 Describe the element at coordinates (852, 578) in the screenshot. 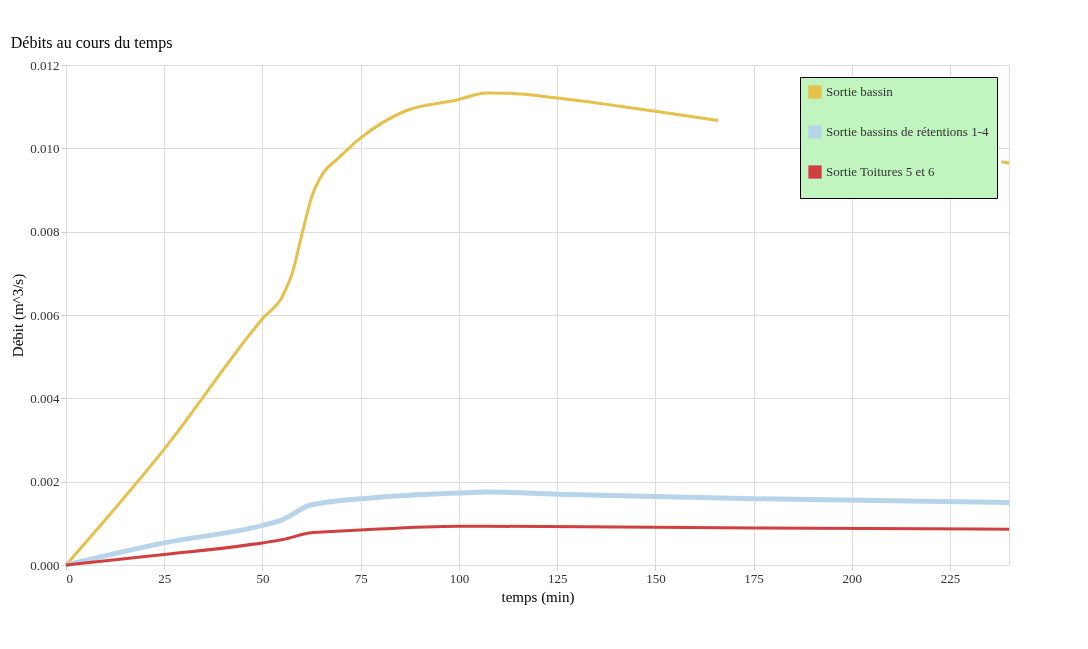

I see `x-tick-label: 200` at that location.